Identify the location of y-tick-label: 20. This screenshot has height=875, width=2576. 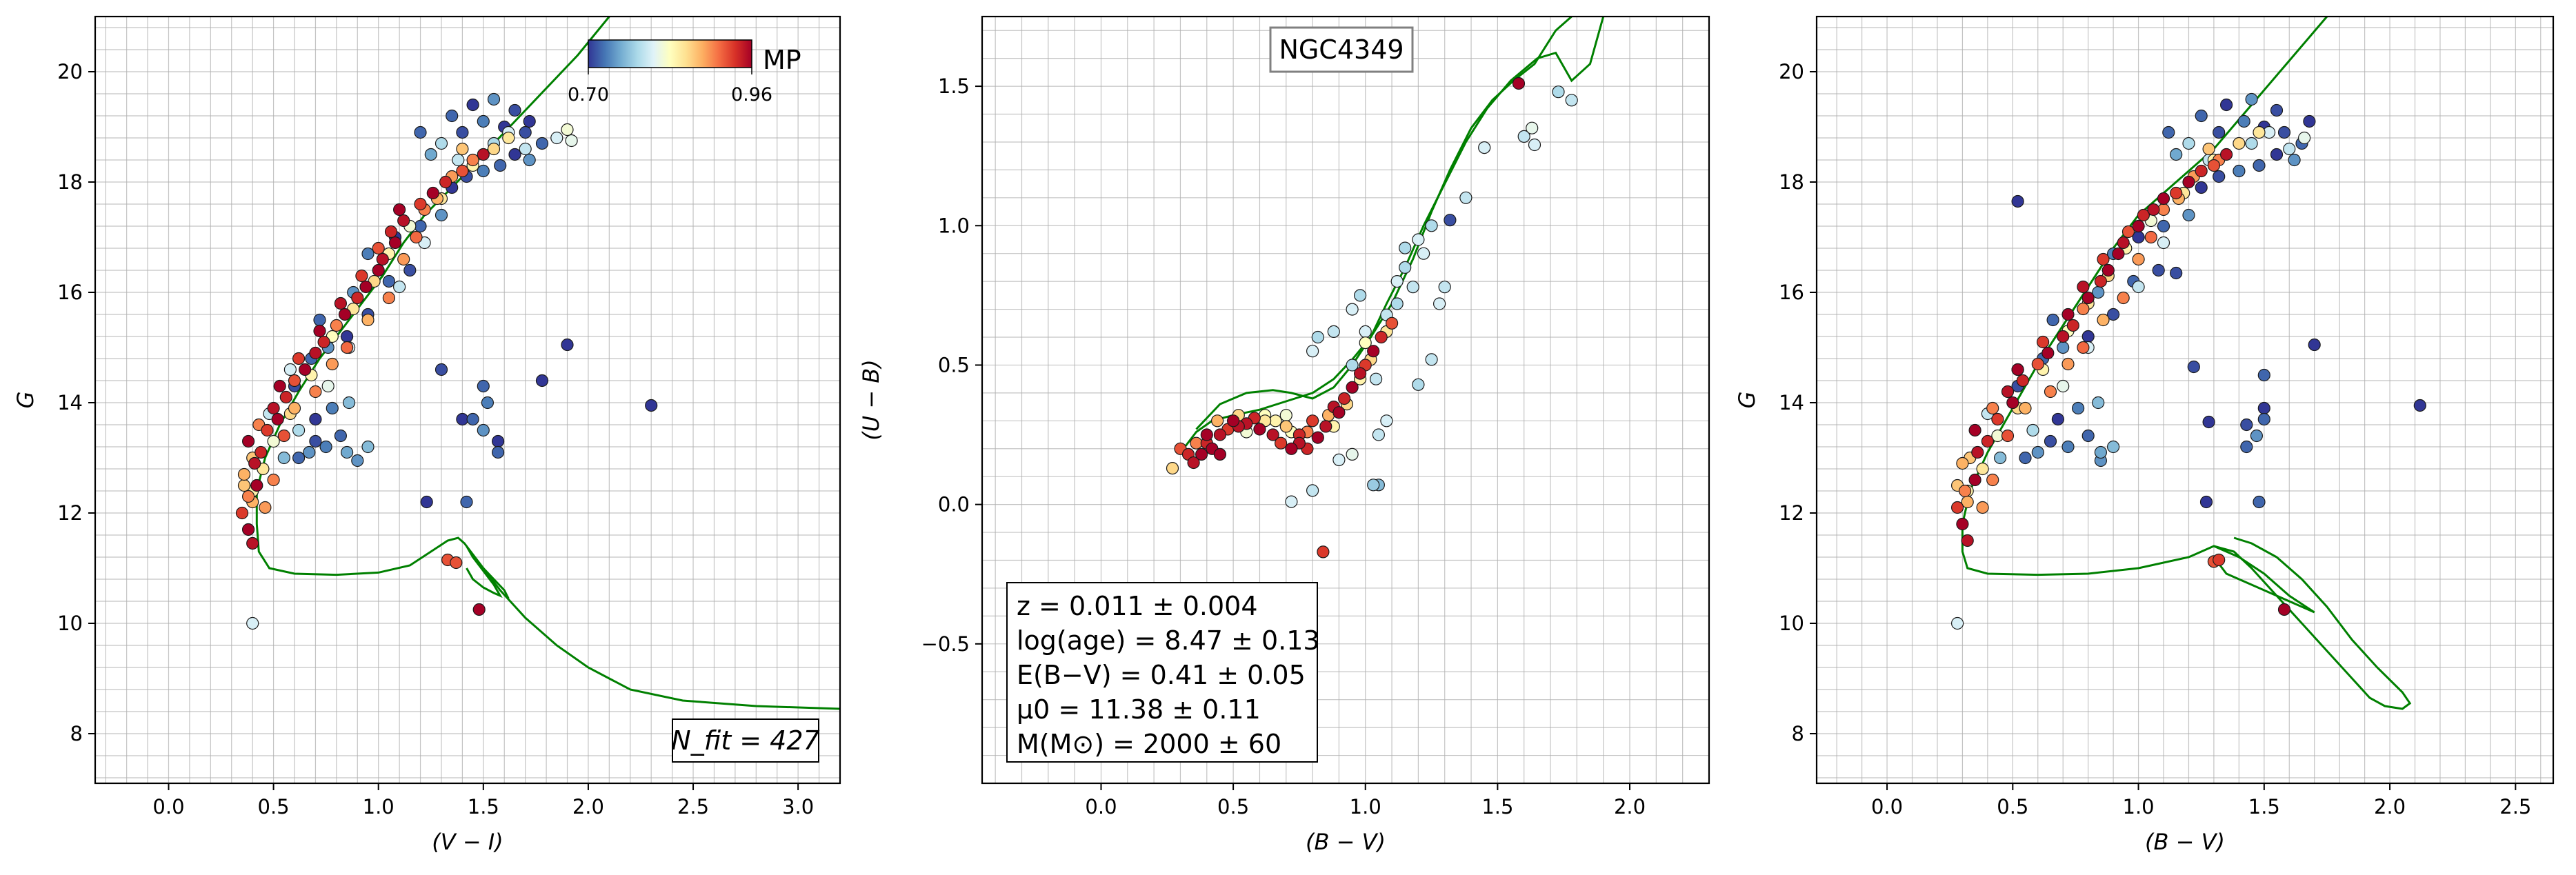
(1791, 71).